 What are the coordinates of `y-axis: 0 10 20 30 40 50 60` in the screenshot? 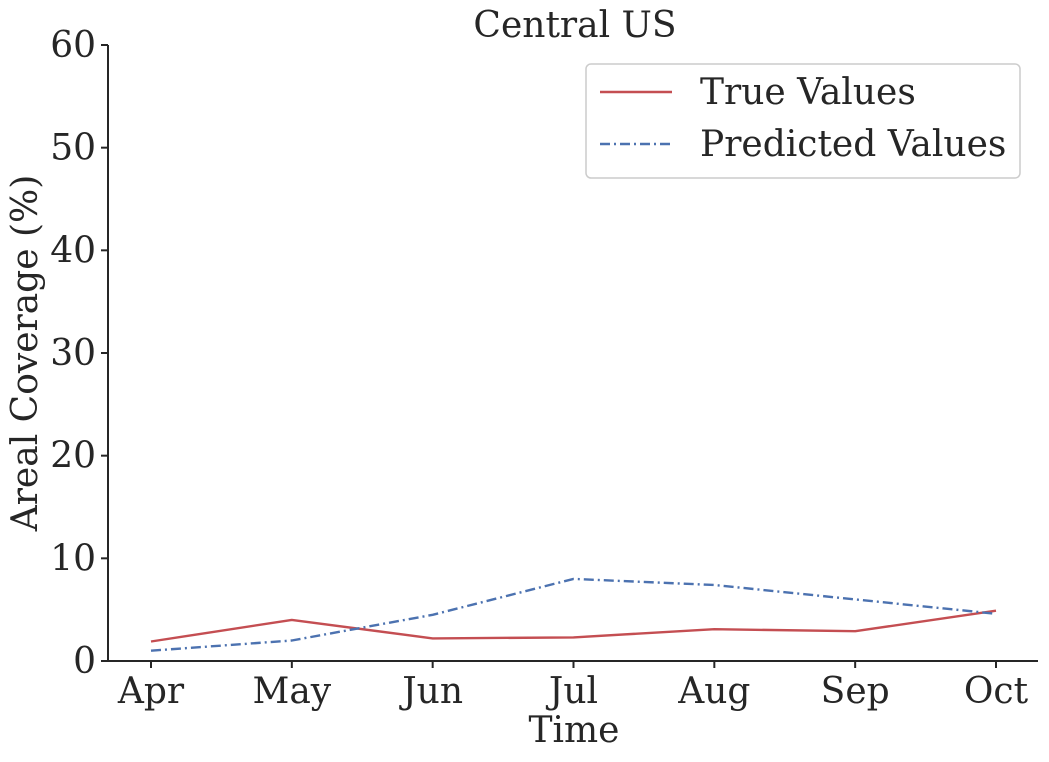 It's located at (79, 353).